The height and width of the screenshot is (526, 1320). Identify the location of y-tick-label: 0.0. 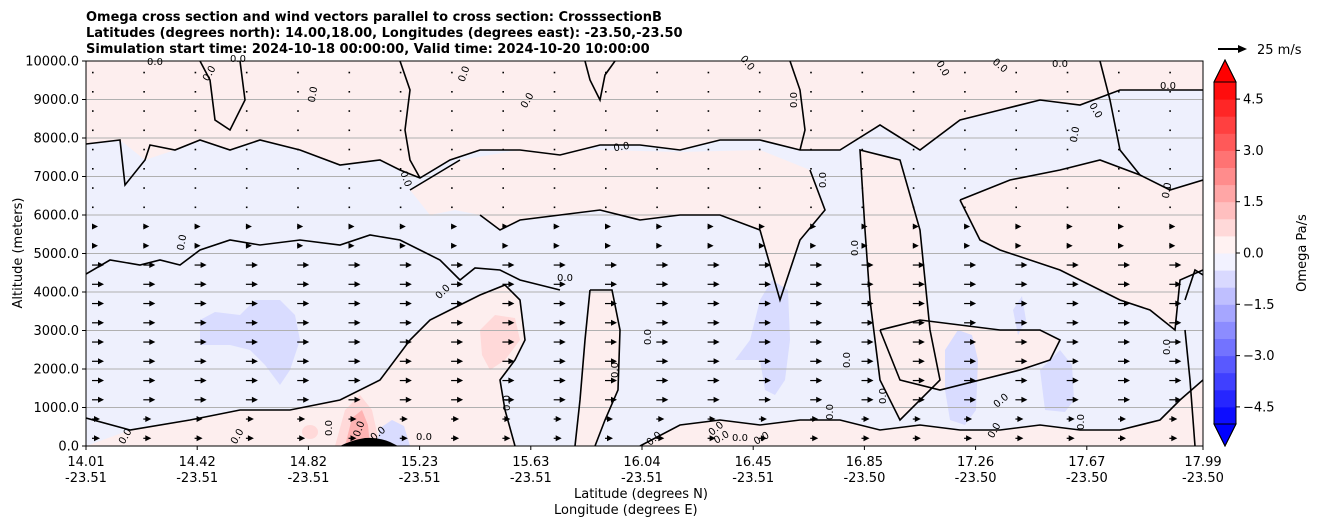
(68, 447).